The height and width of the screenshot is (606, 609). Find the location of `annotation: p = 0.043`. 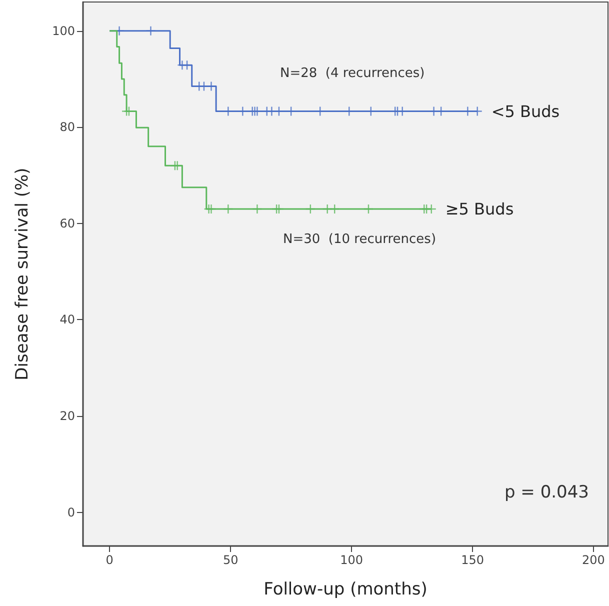

annotation: p = 0.043 is located at coordinates (547, 492).